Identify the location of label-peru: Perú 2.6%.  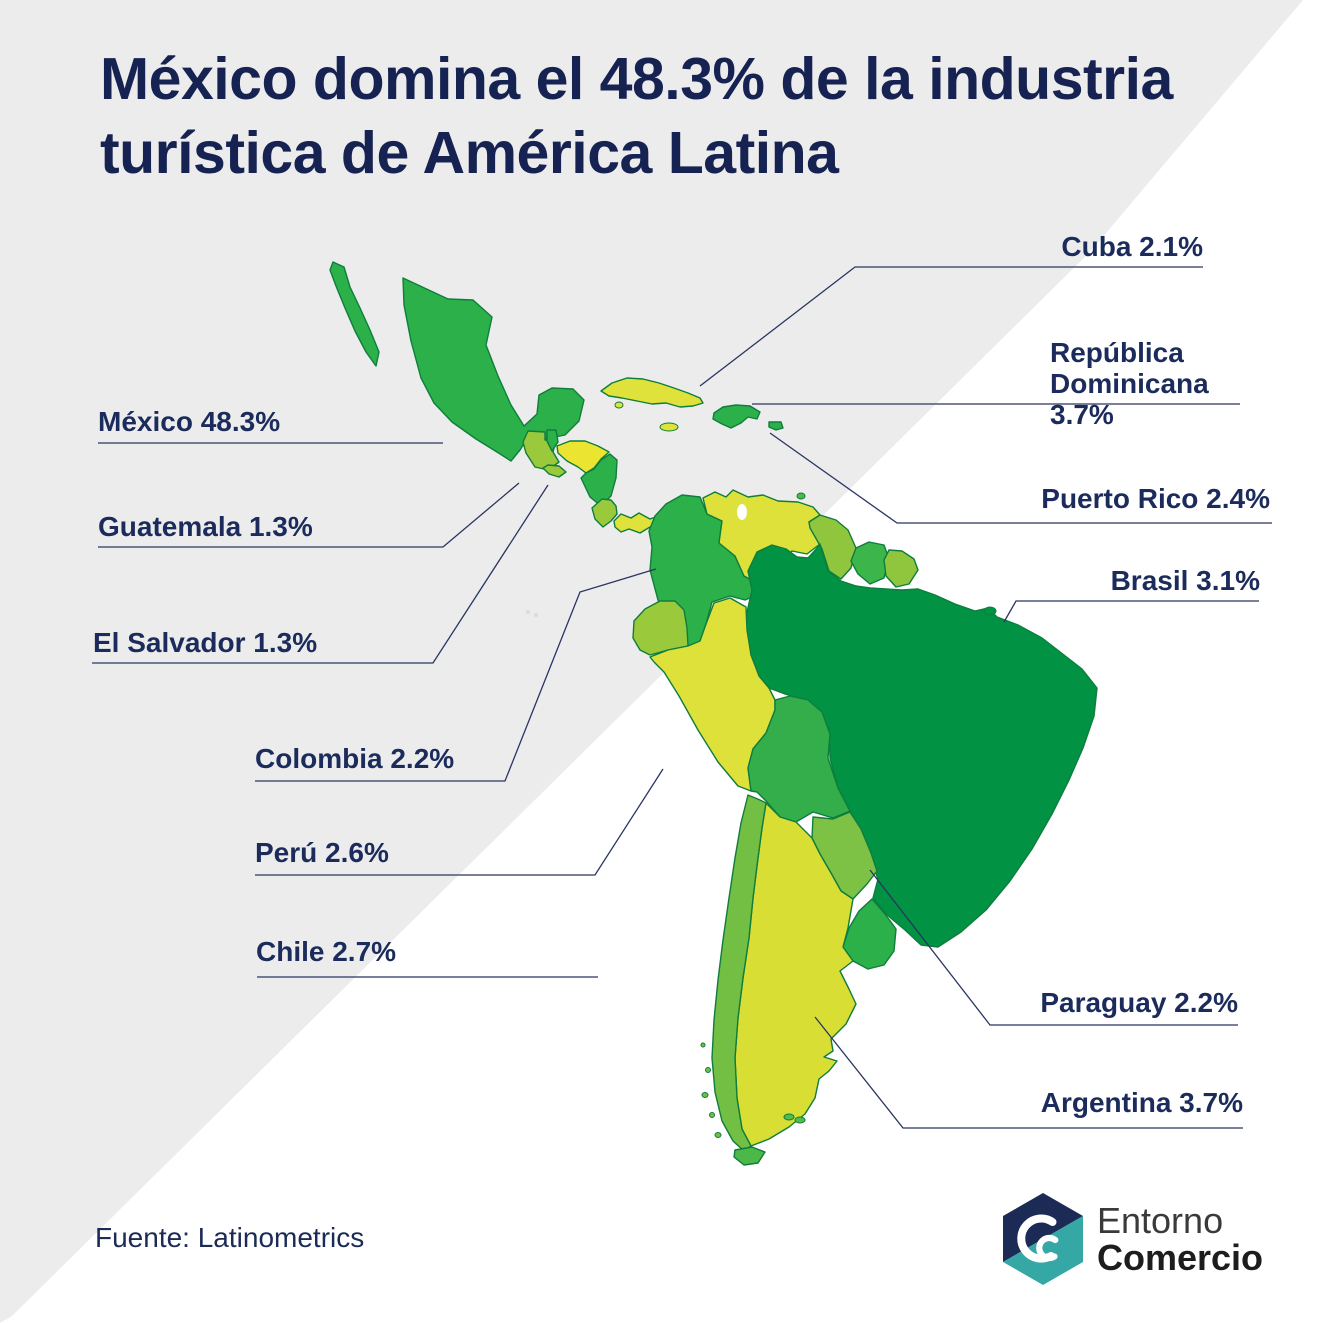
(322, 852).